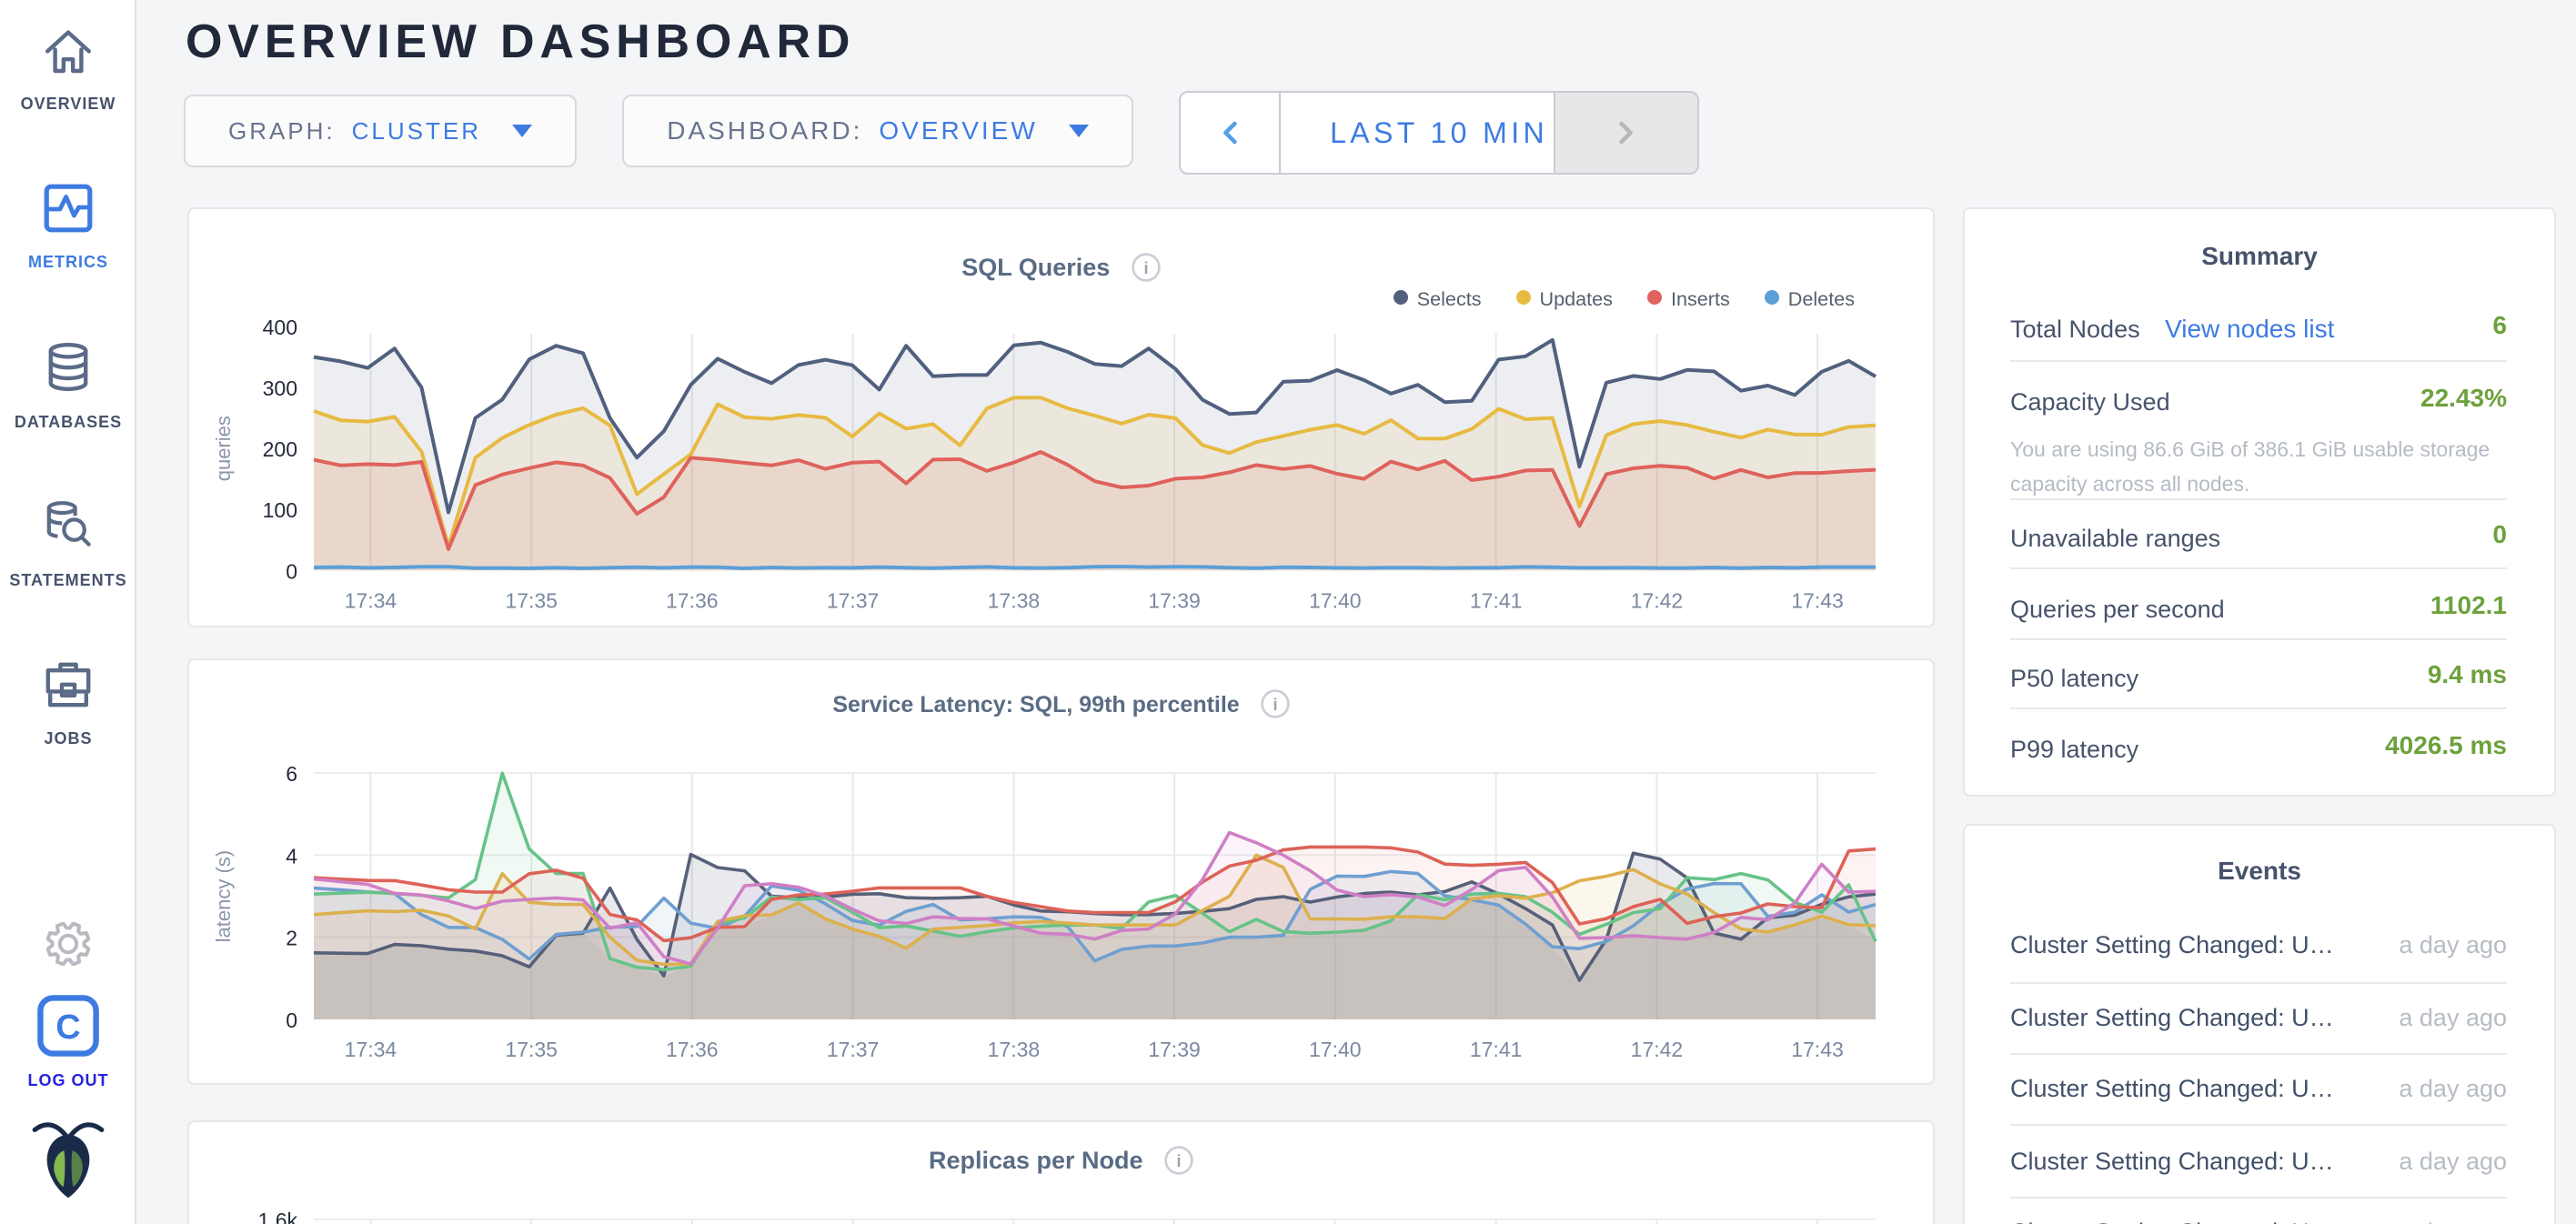 This screenshot has height=1224, width=2576. Describe the element at coordinates (291, 774) in the screenshot. I see `svg-text: 6` at that location.